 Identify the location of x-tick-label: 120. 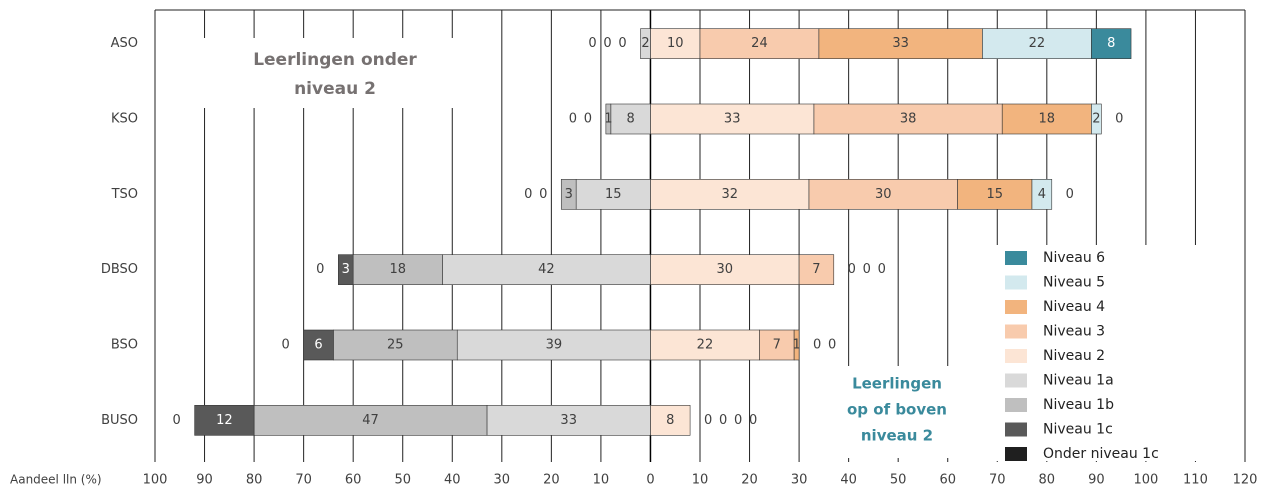
(1245, 480).